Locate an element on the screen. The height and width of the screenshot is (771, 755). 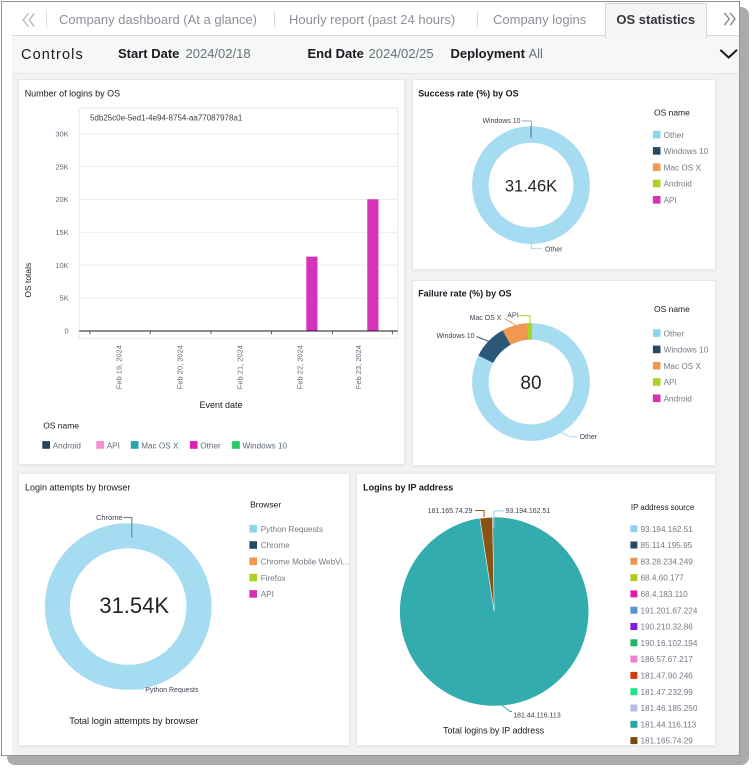
svg-text: 31.46K is located at coordinates (530, 187).